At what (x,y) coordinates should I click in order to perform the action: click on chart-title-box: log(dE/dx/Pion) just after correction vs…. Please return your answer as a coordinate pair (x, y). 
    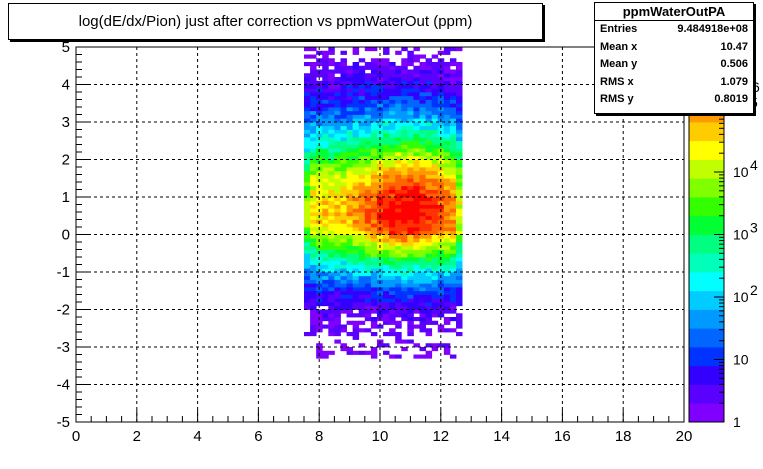
    Looking at the image, I should click on (275, 21).